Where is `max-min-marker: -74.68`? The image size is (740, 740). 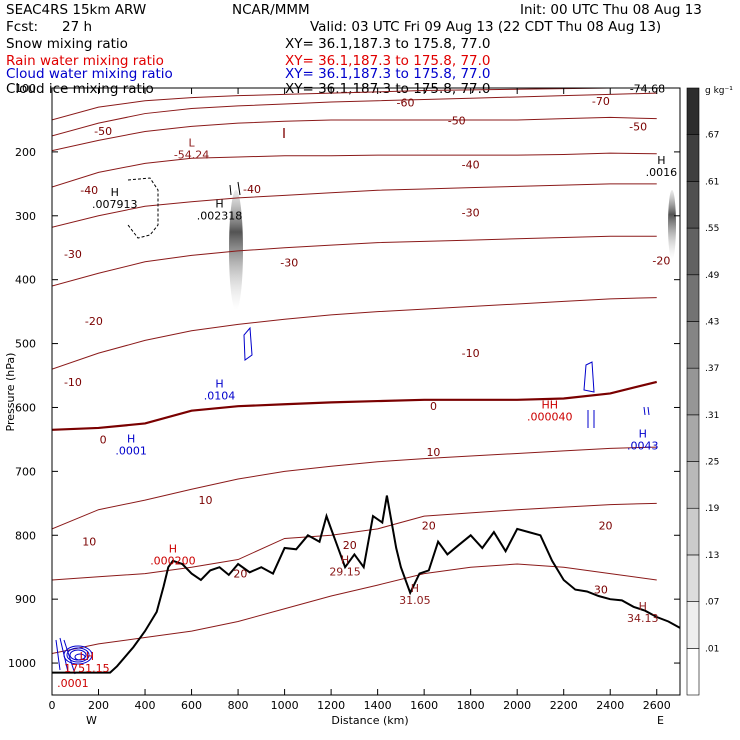
max-min-marker: -74.68 is located at coordinates (647, 88).